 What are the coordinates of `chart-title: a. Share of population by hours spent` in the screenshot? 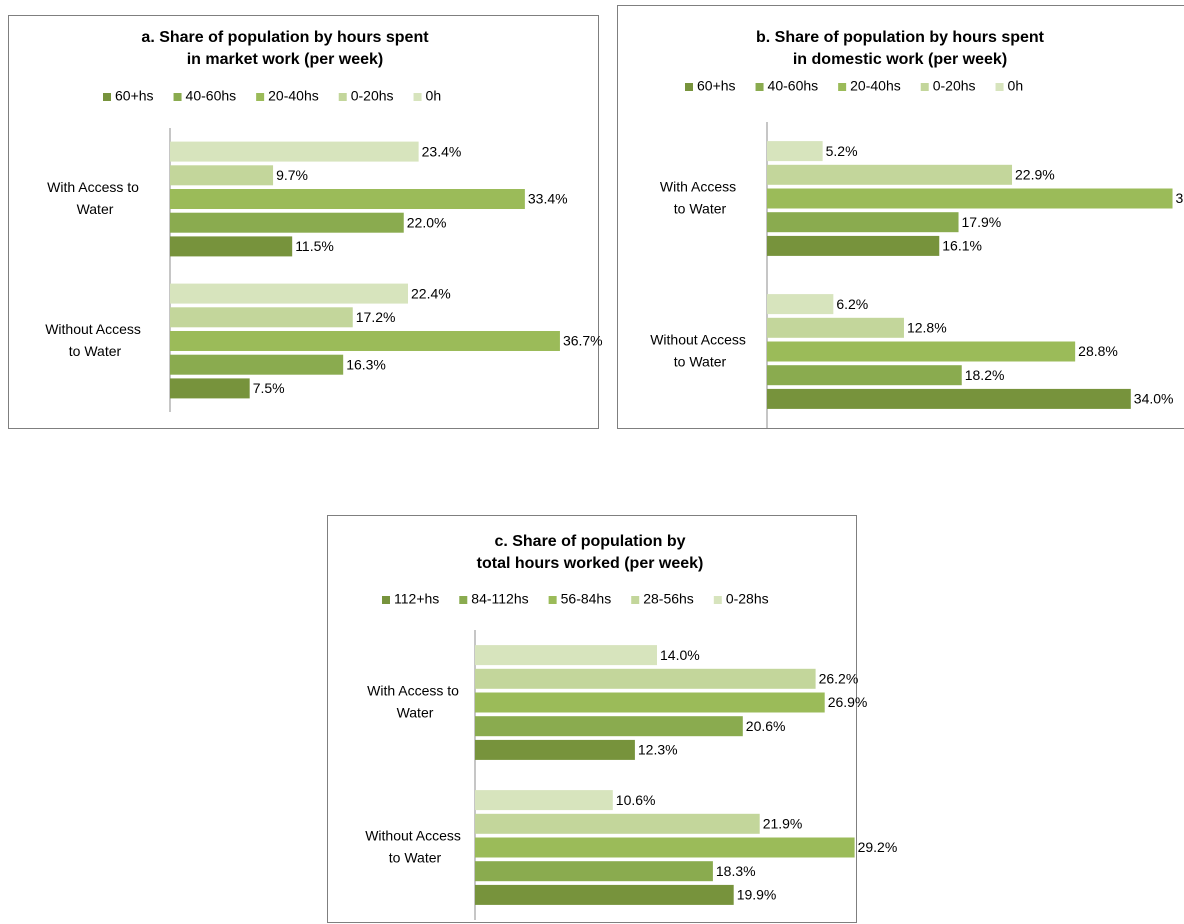 It's located at (285, 37).